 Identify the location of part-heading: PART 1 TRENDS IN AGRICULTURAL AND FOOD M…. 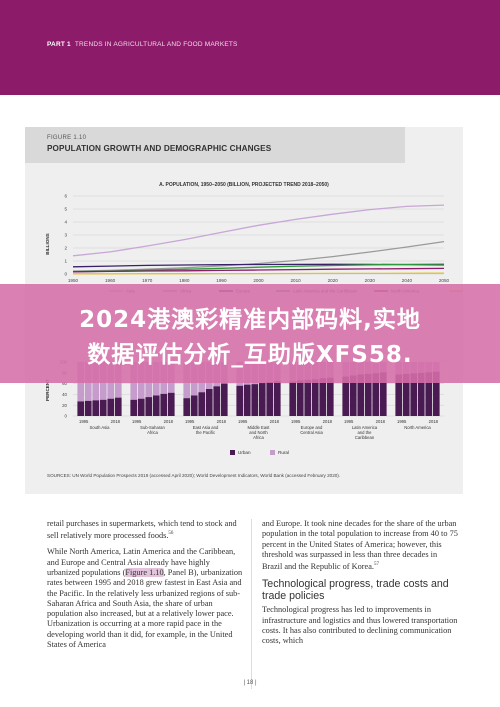
(142, 44).